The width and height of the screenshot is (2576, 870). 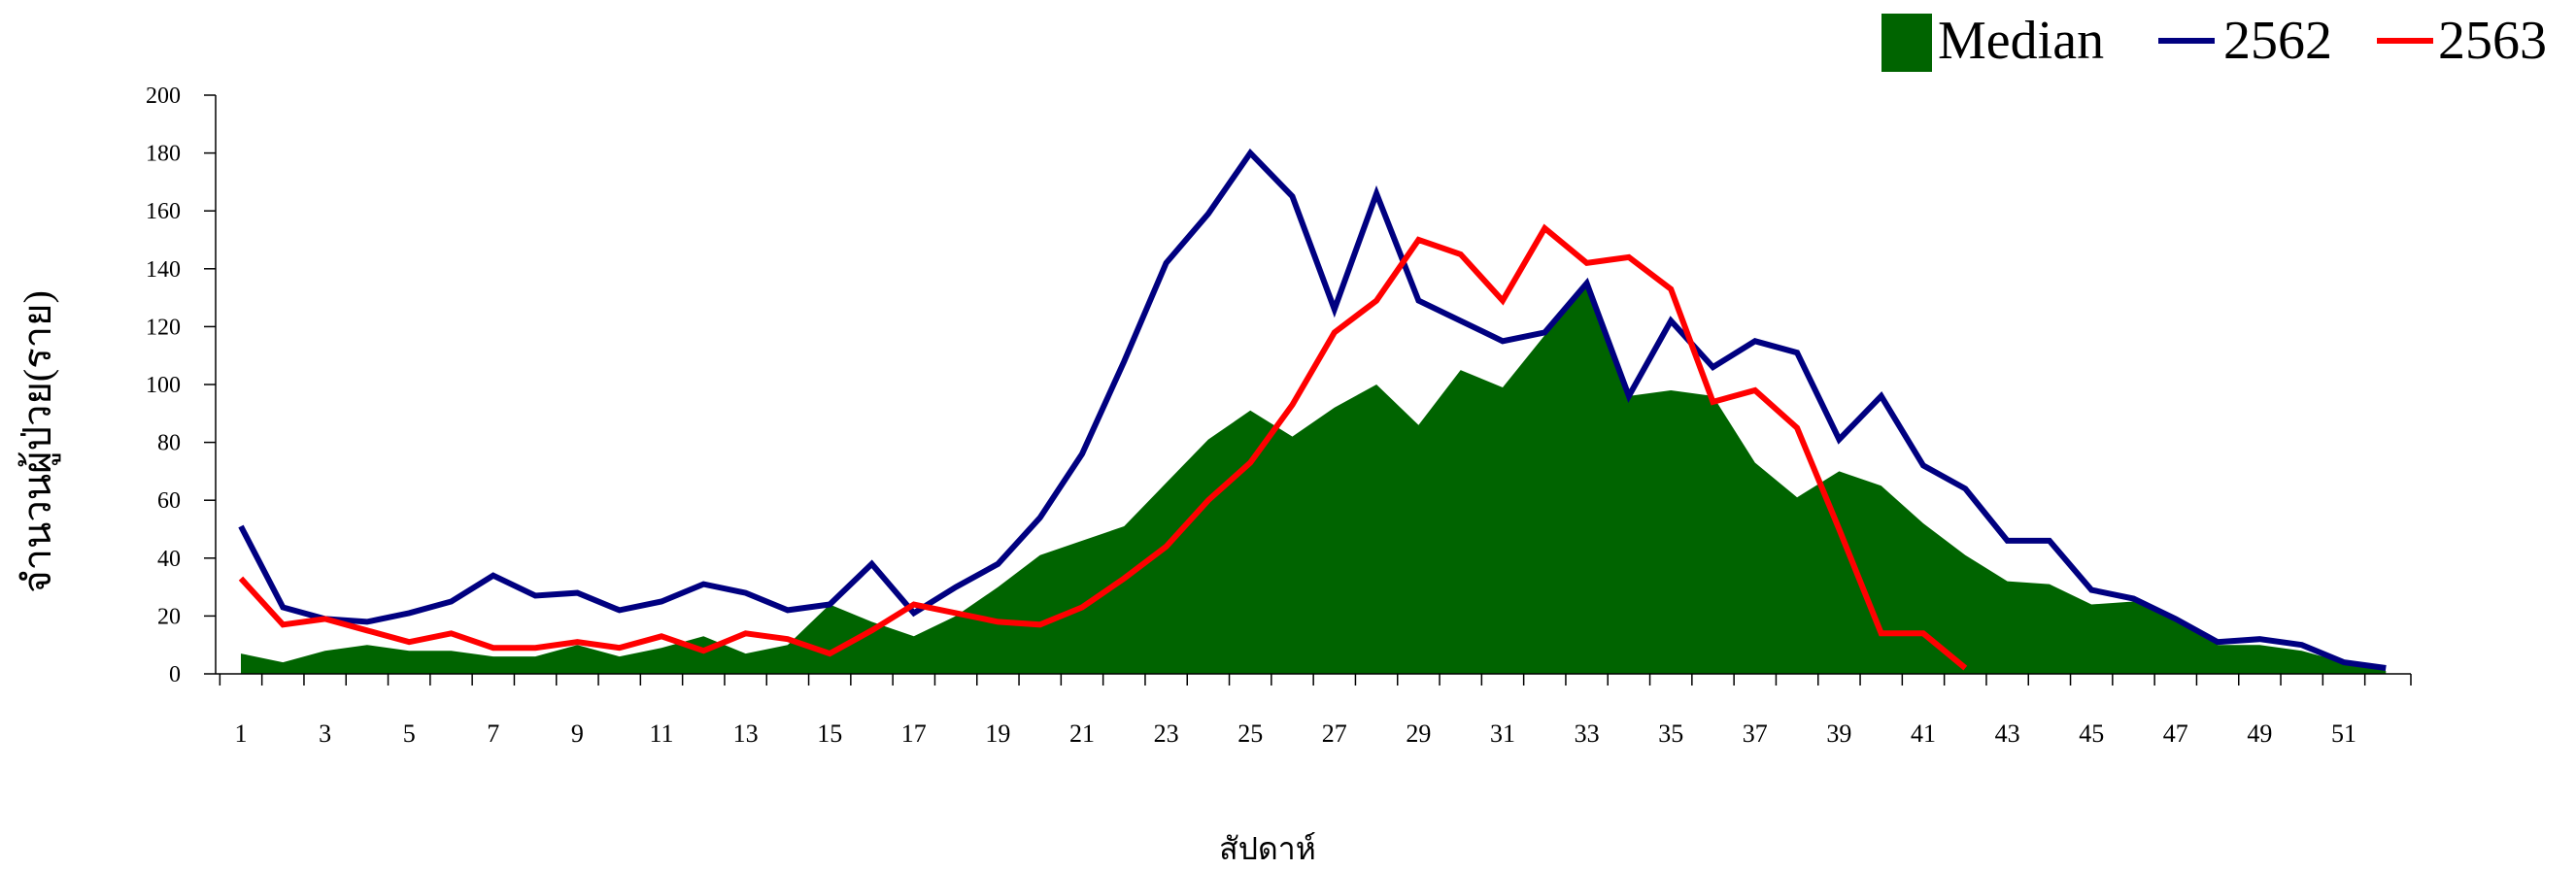 What do you see at coordinates (1082, 733) in the screenshot?
I see `x-tick-label: 21` at bounding box center [1082, 733].